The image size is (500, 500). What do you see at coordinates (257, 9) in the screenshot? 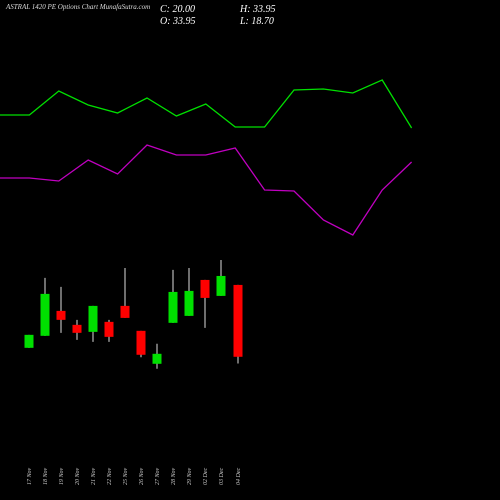
I see `ohlc-high: H: 33.95` at bounding box center [257, 9].